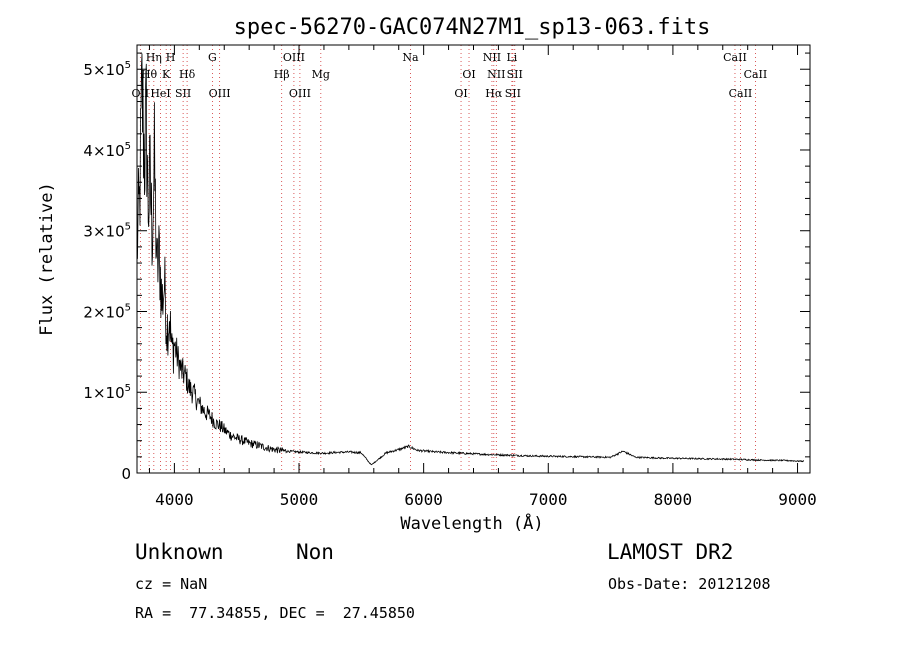 This screenshot has height=650, width=900. Describe the element at coordinates (299, 499) in the screenshot. I see `x-tick-label: 5000` at that location.